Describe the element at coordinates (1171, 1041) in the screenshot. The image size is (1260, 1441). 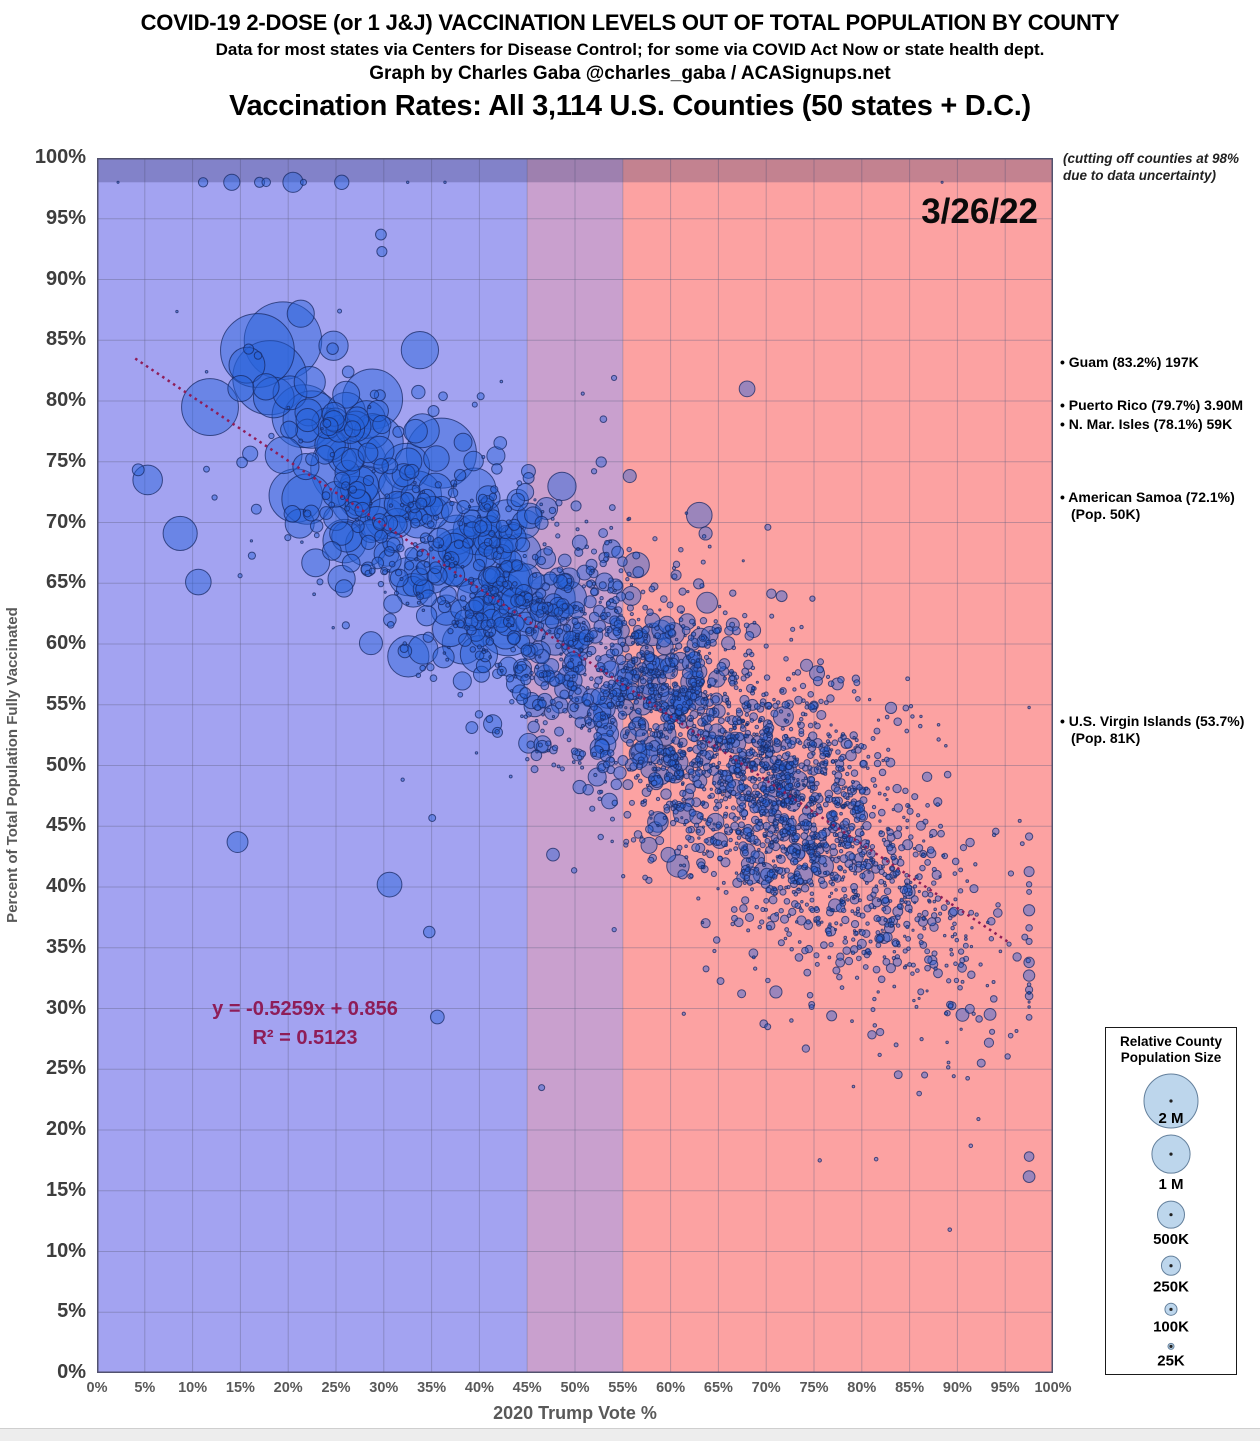
I see `legend-title-line1: Relative County` at that location.